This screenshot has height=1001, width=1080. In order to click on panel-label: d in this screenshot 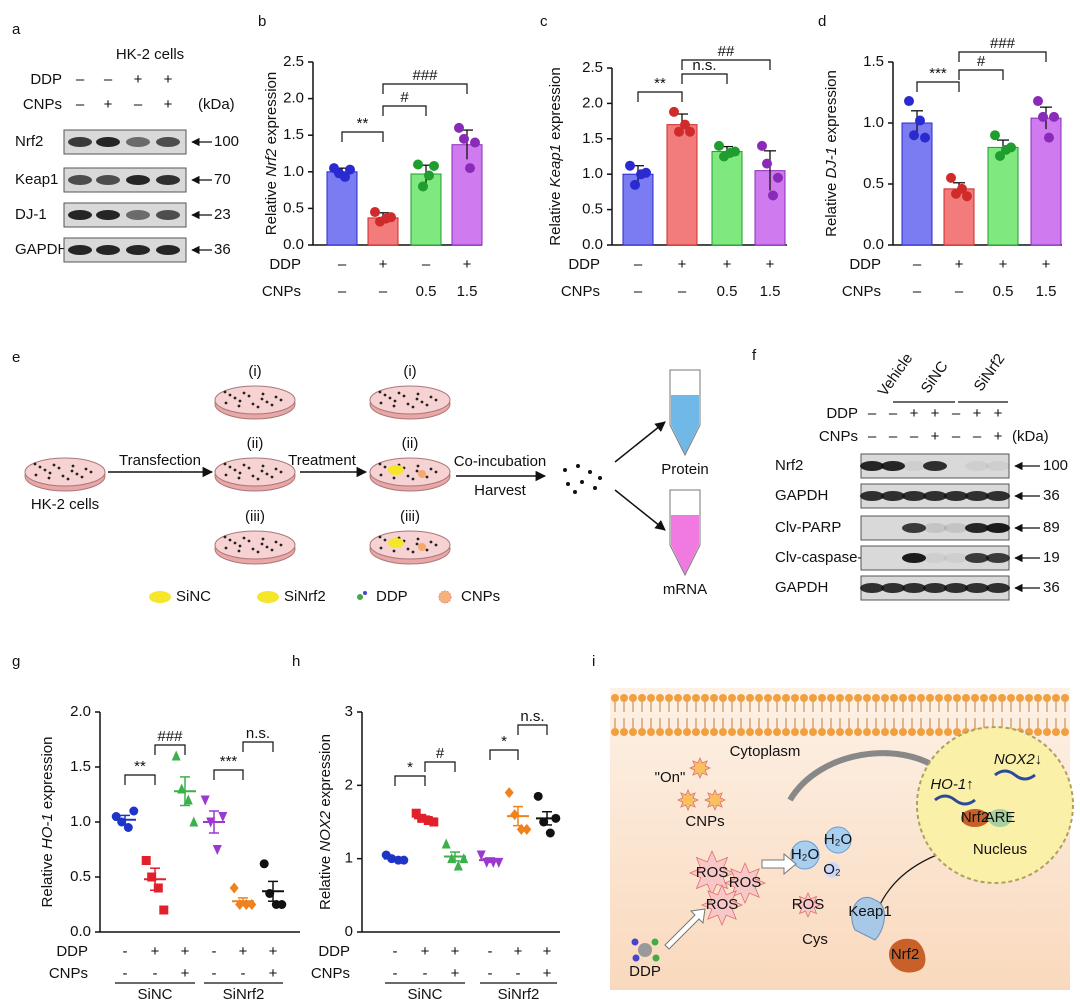, I will do `click(822, 21)`.